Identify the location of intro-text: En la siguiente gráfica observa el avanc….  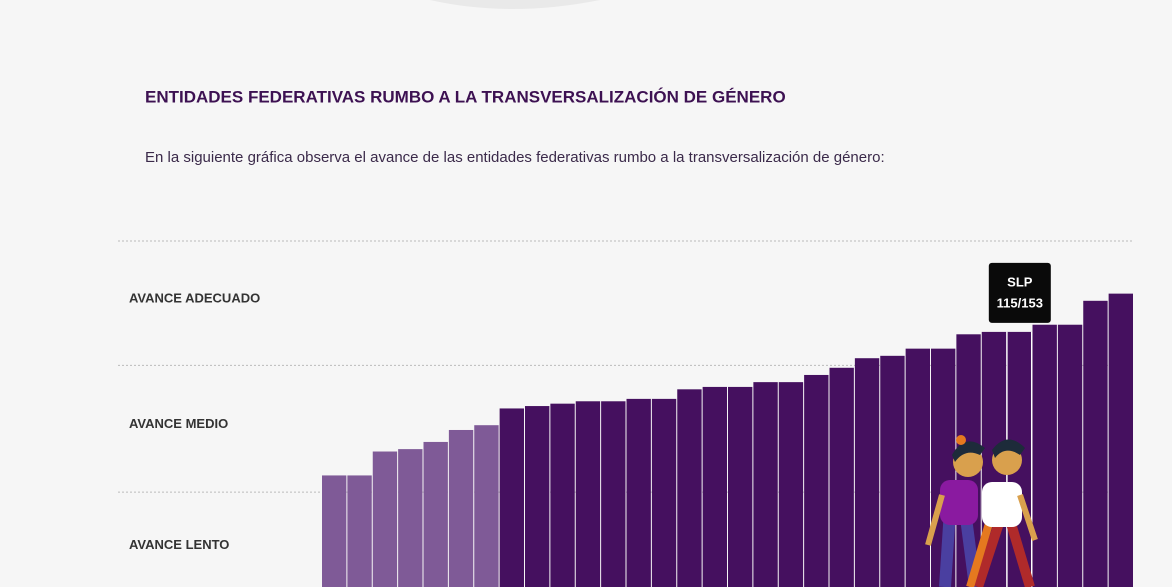
(515, 157).